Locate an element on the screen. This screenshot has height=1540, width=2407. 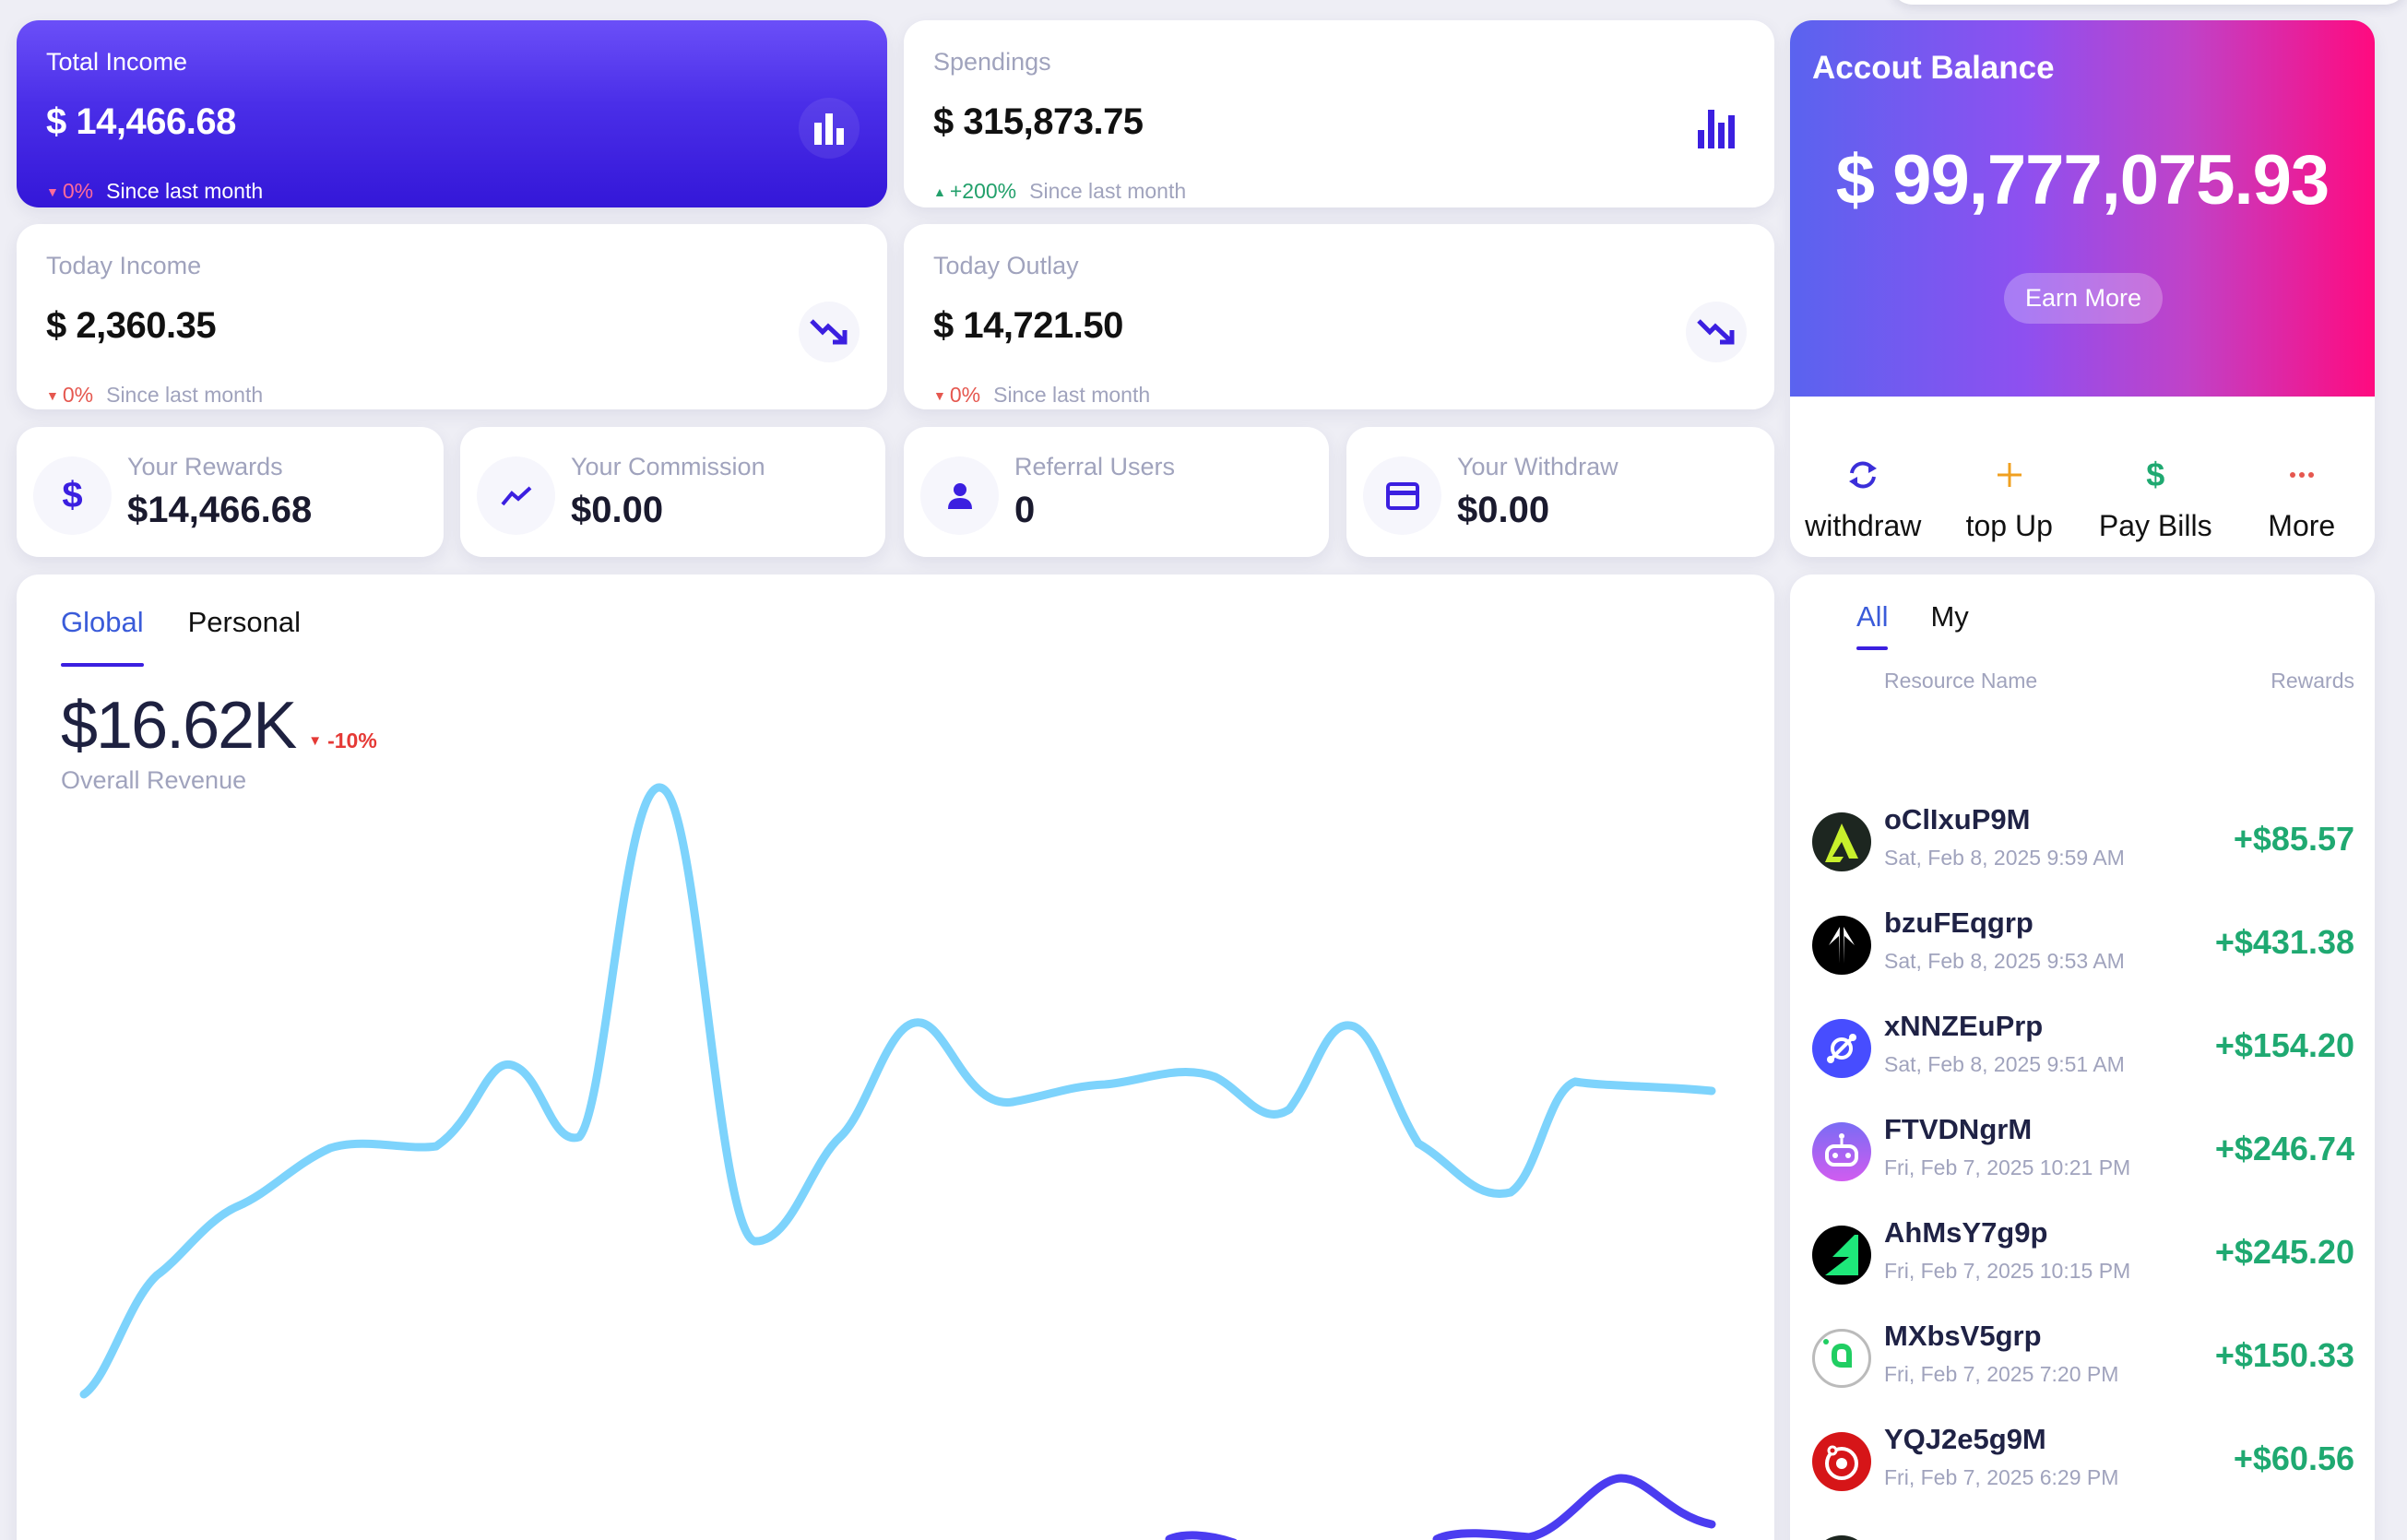
action-label: Pay Bills is located at coordinates (2155, 526).